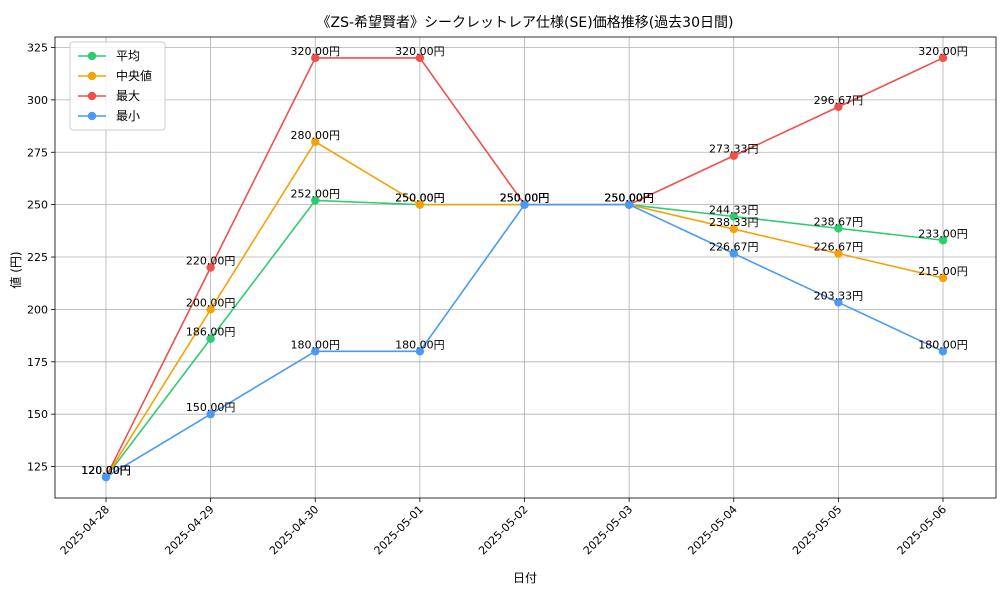  Describe the element at coordinates (734, 222) in the screenshot. I see `data-label: 238.33円` at that location.